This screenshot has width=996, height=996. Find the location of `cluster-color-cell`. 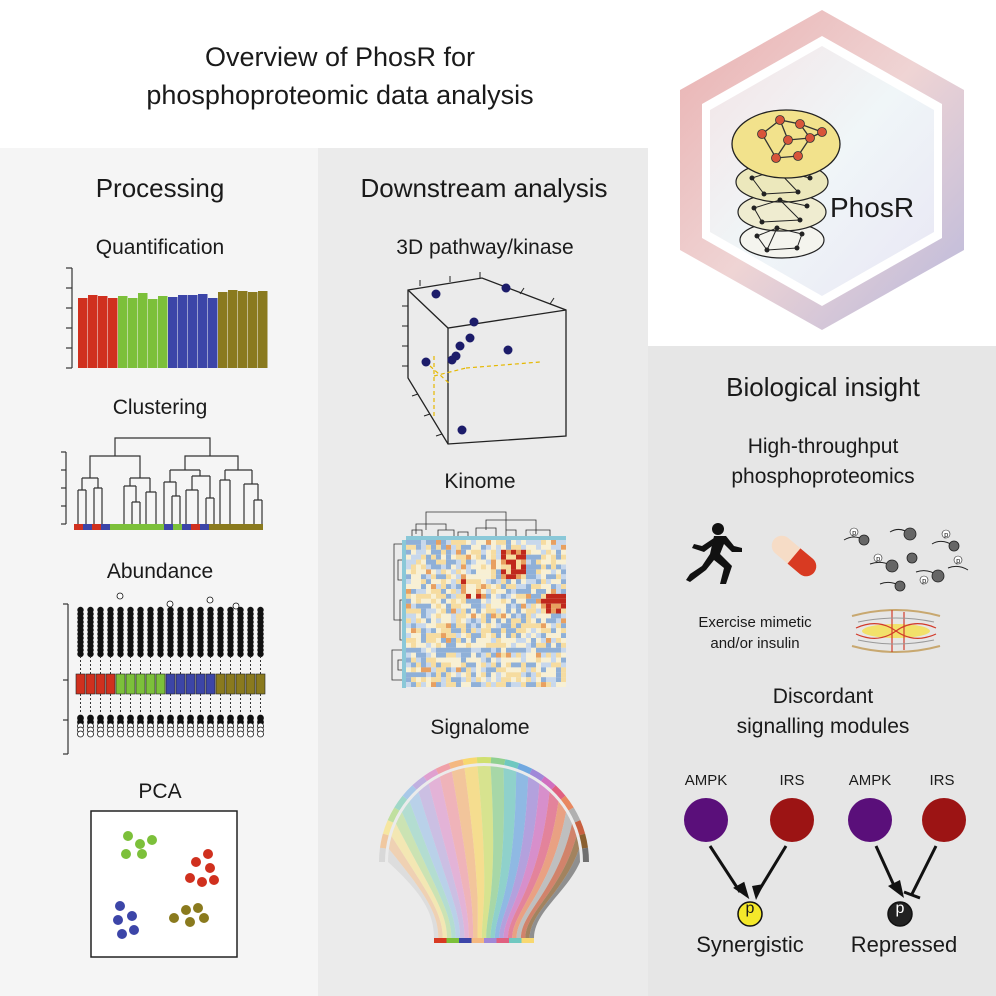

cluster-color-cell is located at coordinates (105, 527).